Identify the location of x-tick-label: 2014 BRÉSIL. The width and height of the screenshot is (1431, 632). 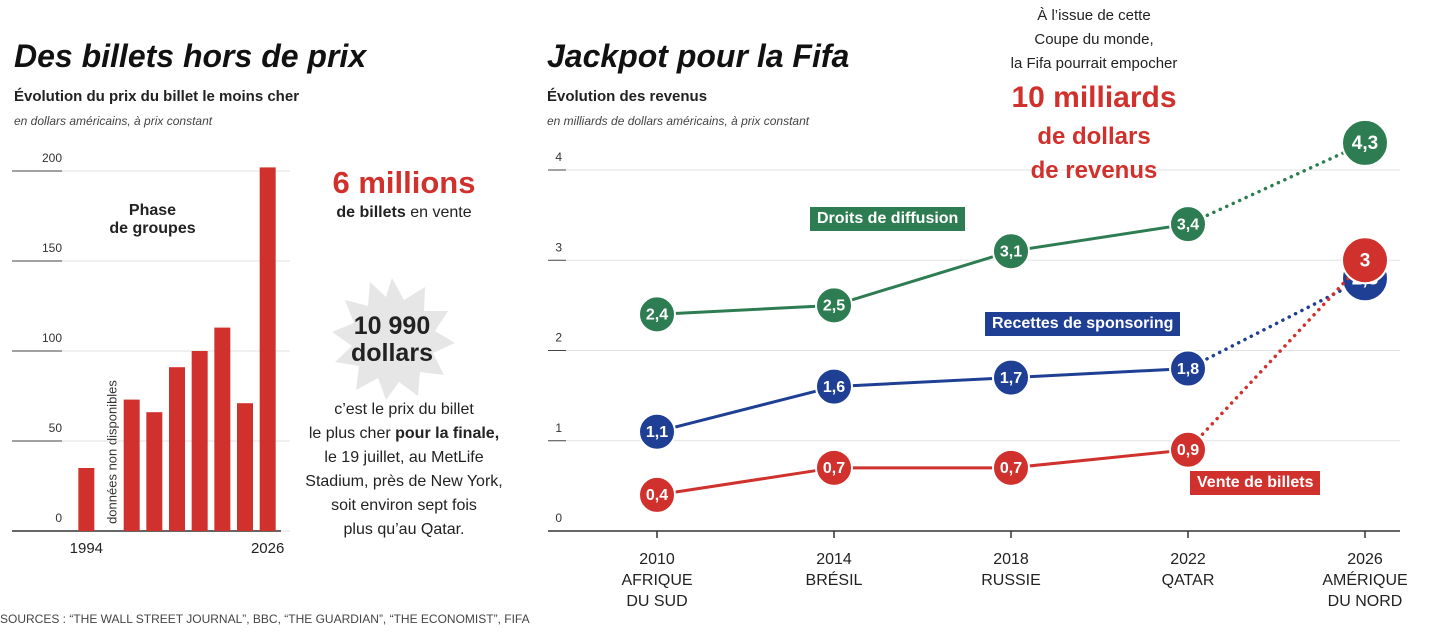
(834, 570).